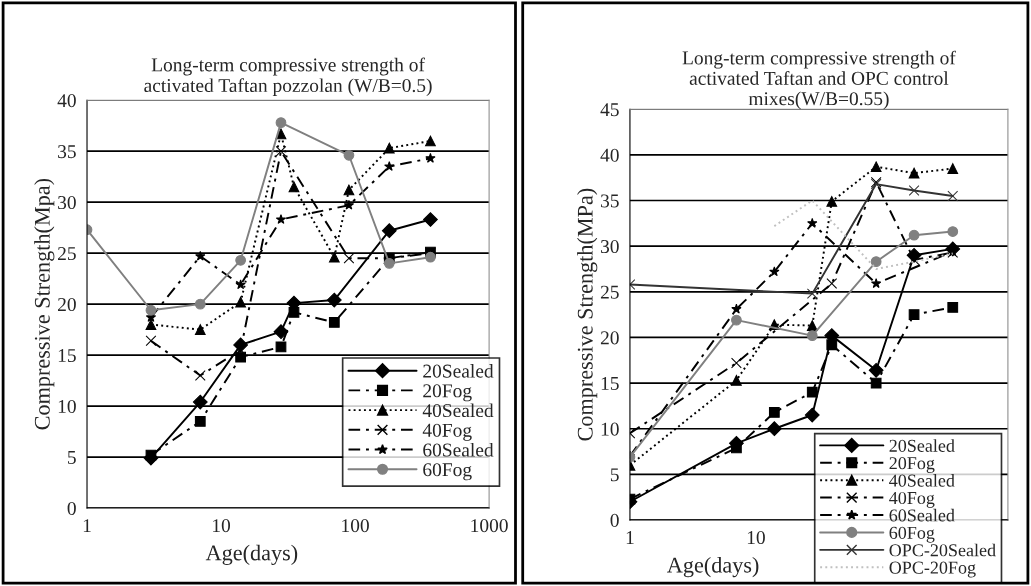 Image resolution: width=1031 pixels, height=586 pixels. I want to click on chart-title: Long-term compressive strength of activated Taftan and OPC control mixes(W/B=0.55), so click(819, 80).